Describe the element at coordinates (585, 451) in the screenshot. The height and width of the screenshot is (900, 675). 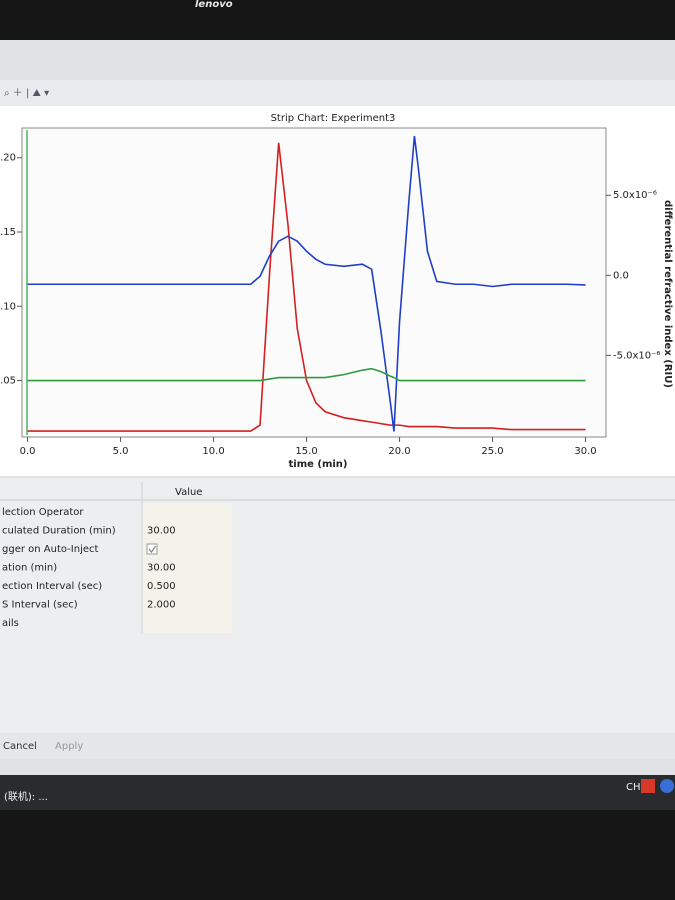
I see `x-tick-label: 30.0` at that location.